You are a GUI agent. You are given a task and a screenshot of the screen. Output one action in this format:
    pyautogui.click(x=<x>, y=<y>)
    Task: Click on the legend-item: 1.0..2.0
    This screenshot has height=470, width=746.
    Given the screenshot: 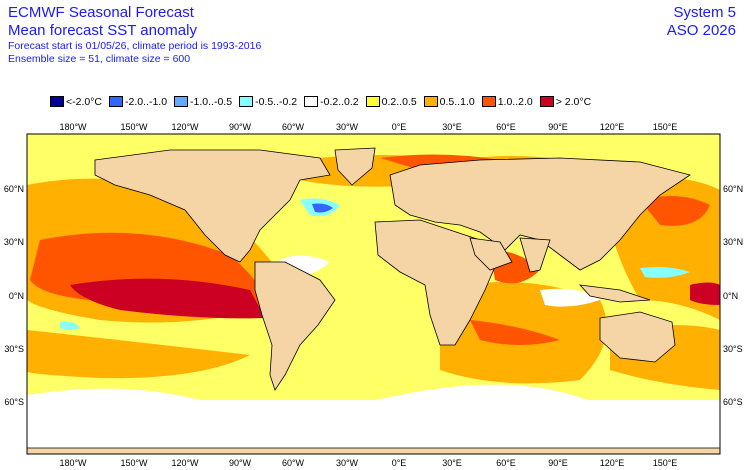 What is the action you would take?
    pyautogui.click(x=507, y=101)
    